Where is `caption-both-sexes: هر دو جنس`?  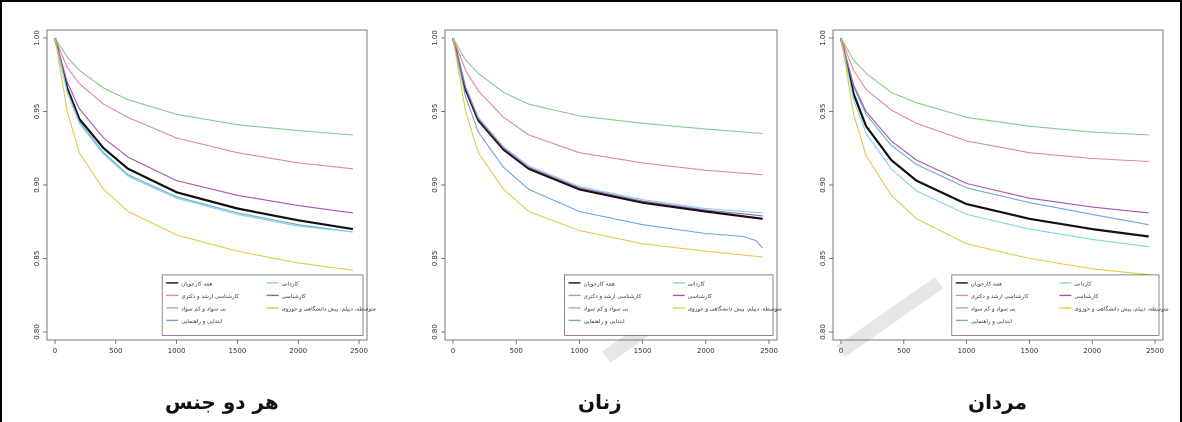
caption-both-sexes: هر دو جنس is located at coordinates (222, 402).